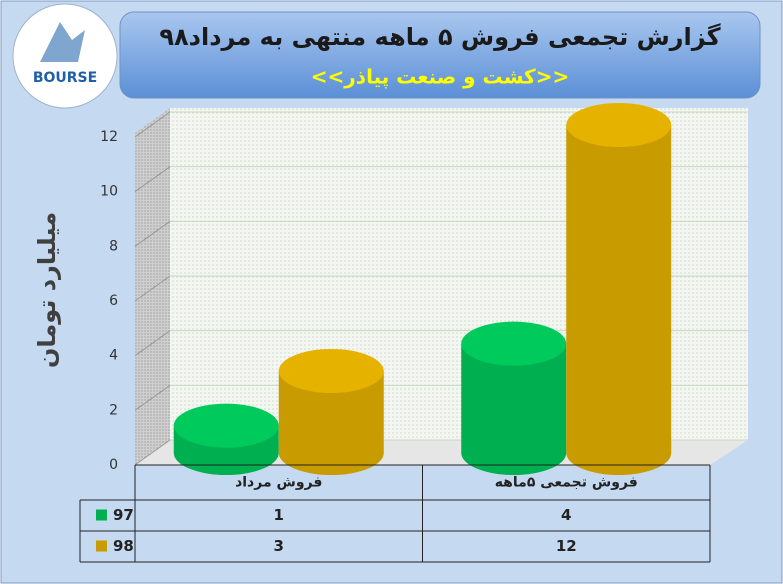 Image resolution: width=783 pixels, height=584 pixels. Describe the element at coordinates (123, 515) in the screenshot. I see `legend-label: 97` at that location.